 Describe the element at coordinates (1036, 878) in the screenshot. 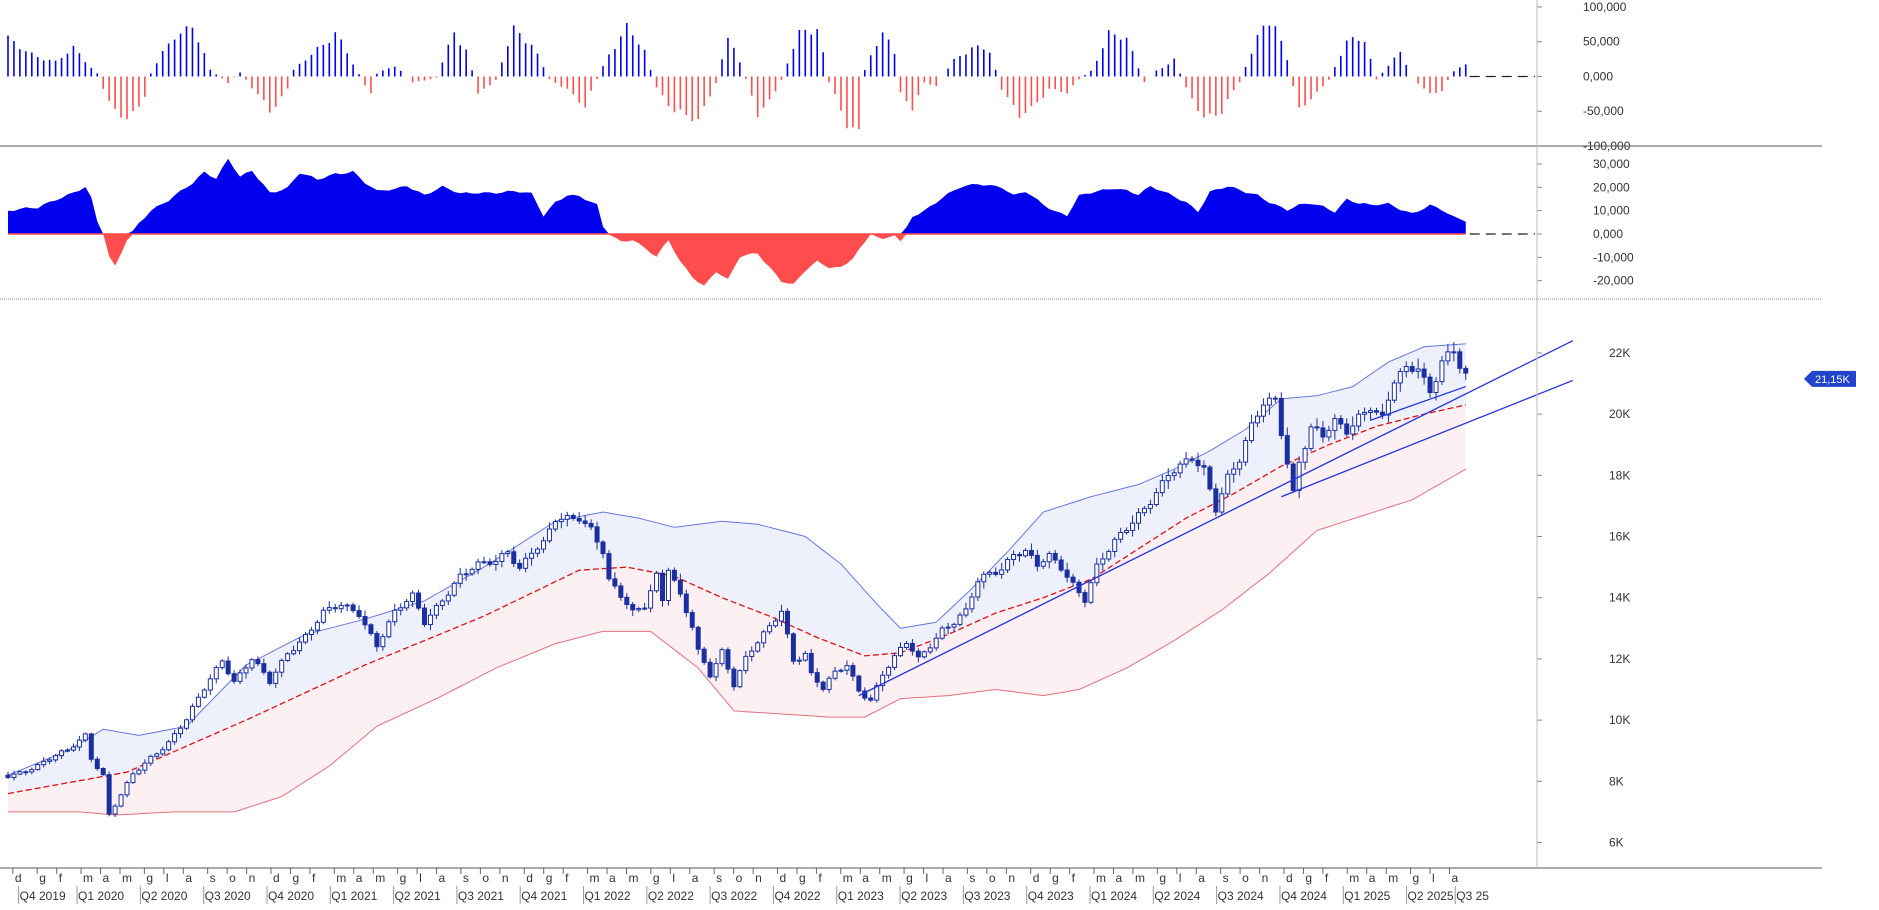

I see `month-label: d` at that location.